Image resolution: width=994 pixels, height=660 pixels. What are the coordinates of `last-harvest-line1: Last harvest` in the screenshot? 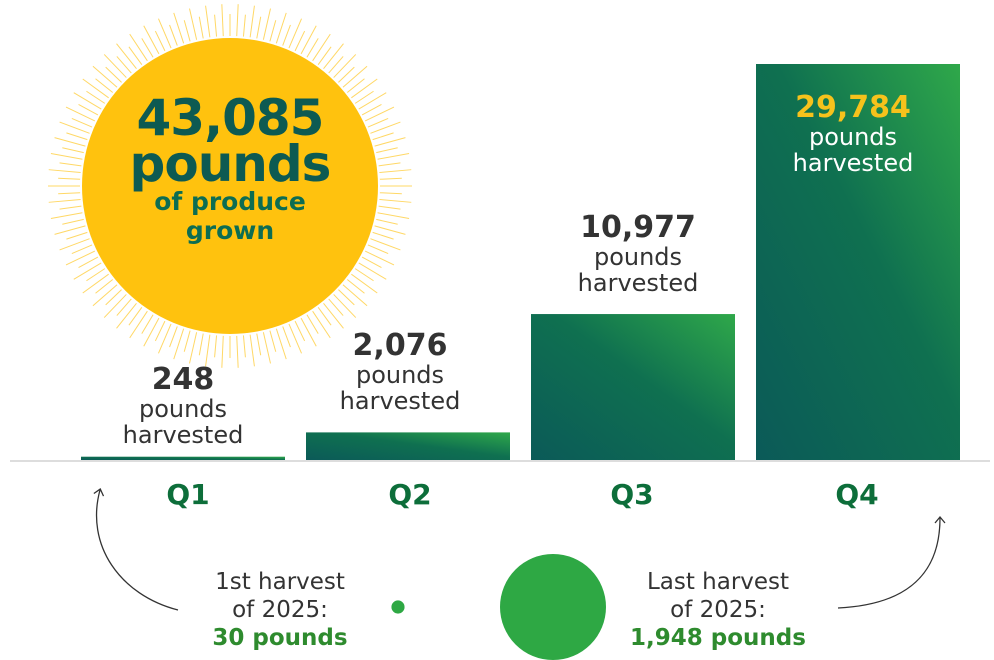 It's located at (718, 582).